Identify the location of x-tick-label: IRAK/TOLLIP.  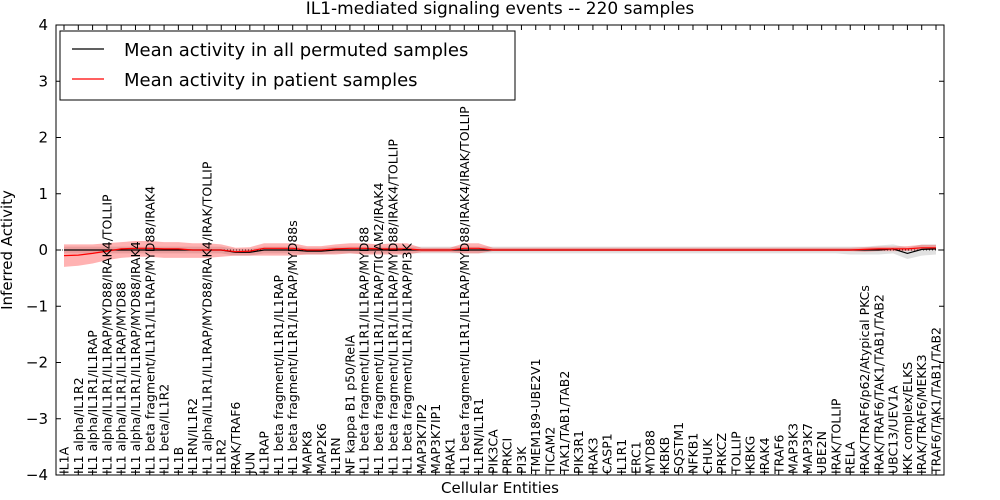
(835, 436).